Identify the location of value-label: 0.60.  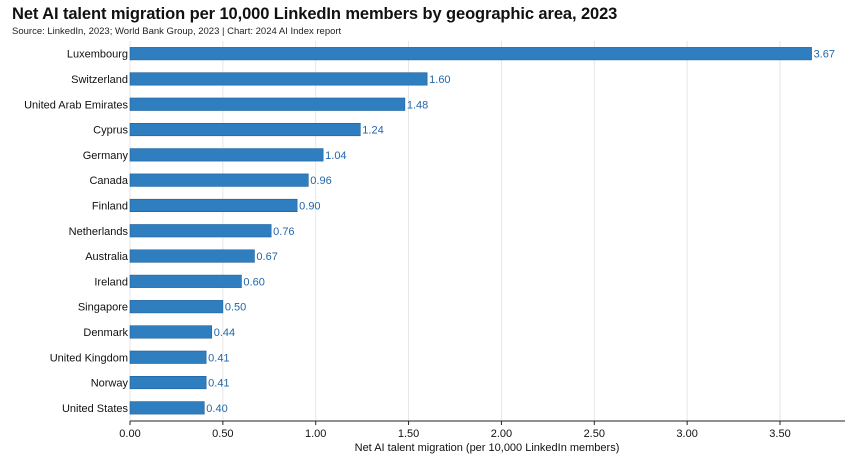
(253, 282).